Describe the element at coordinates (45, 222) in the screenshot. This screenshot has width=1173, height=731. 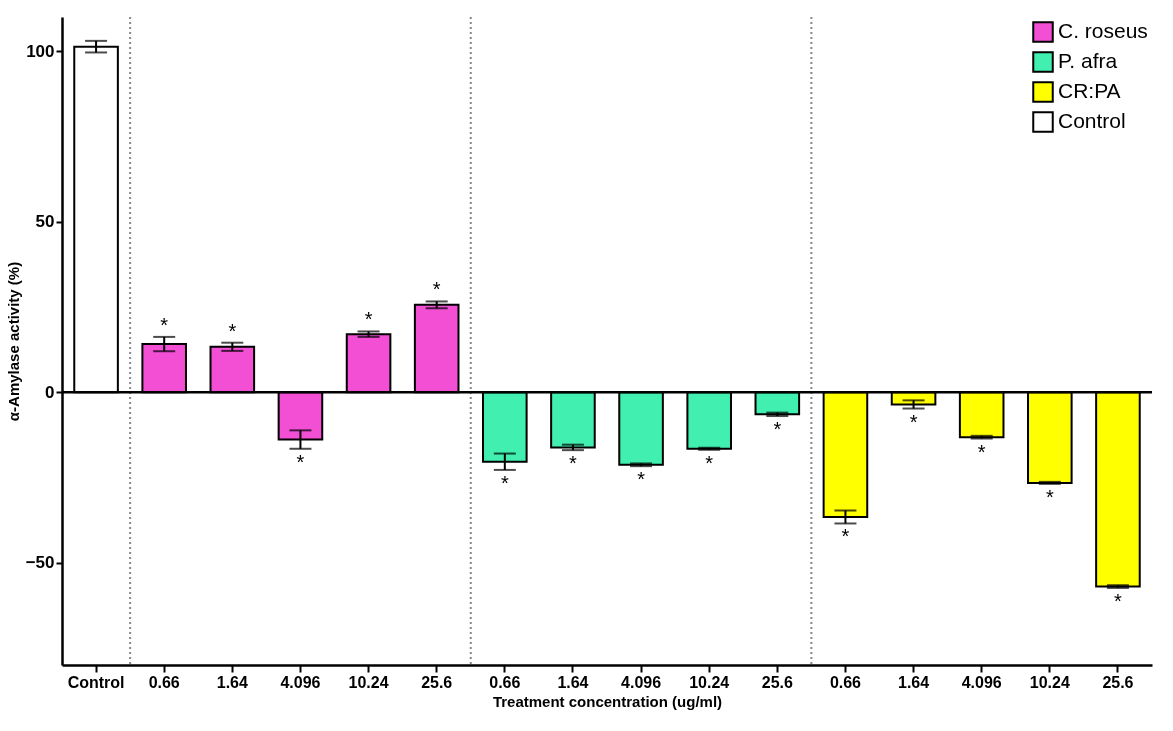
I see `y-tick-label: 50` at that location.